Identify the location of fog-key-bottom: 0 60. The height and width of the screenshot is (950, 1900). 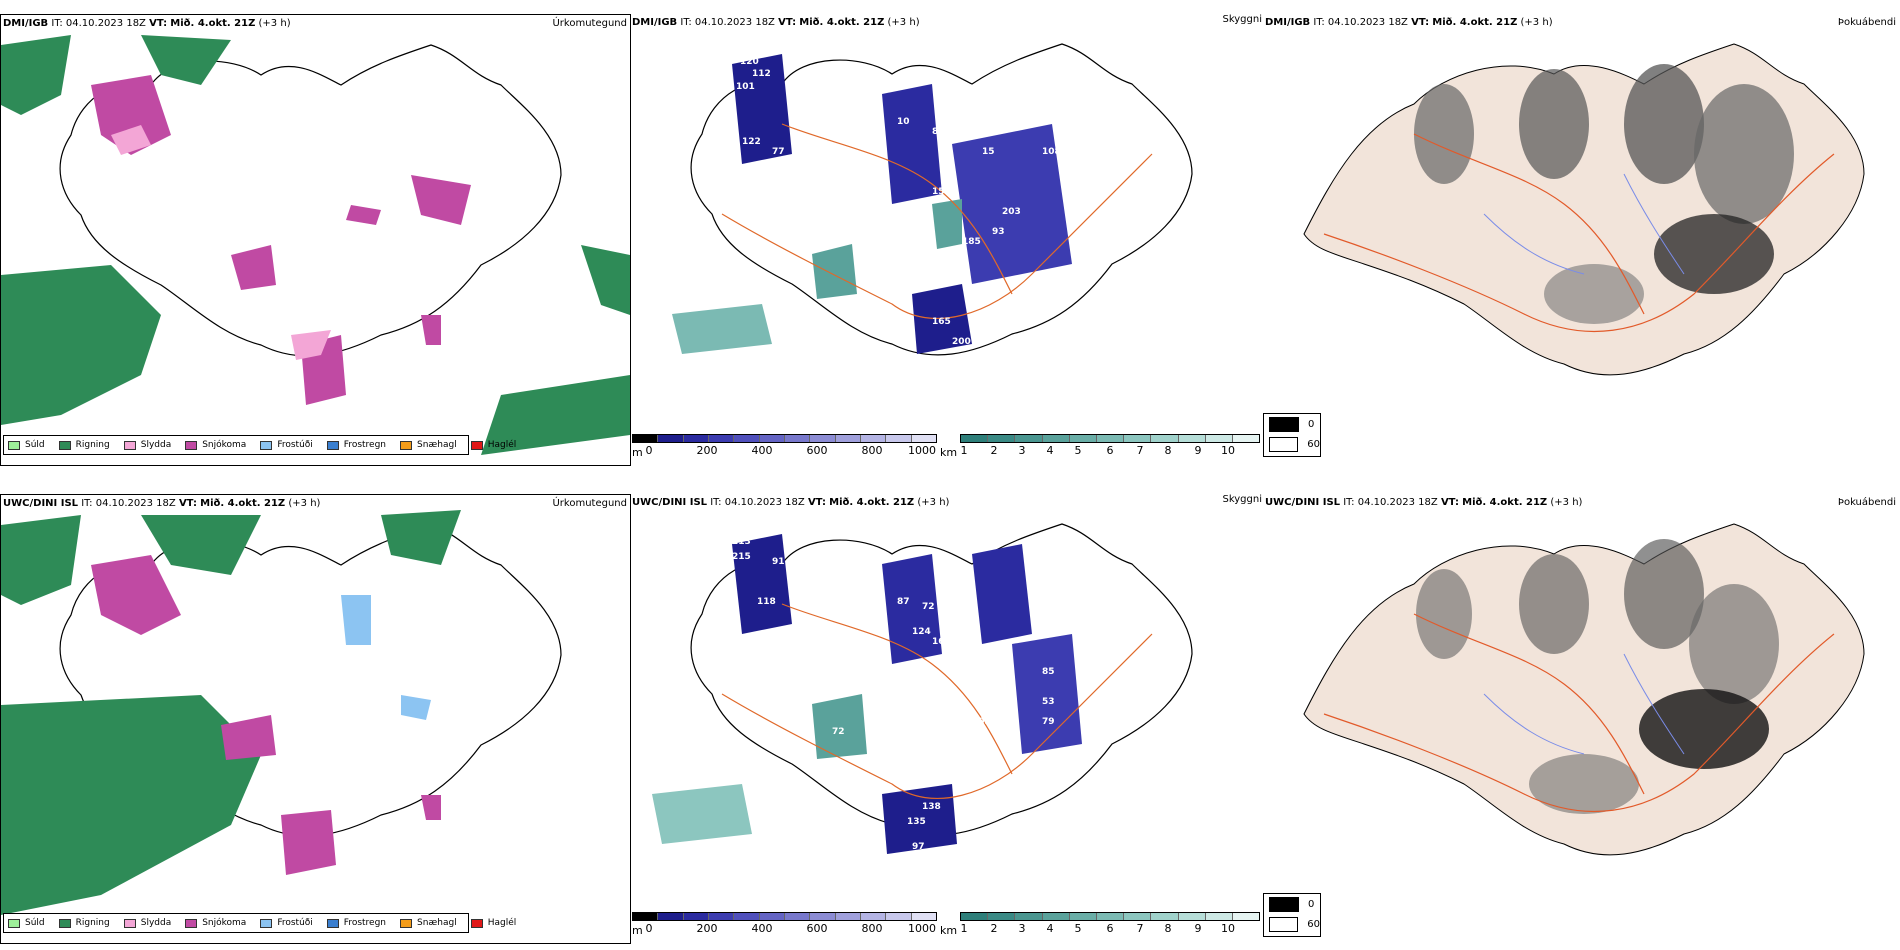
(1292, 915).